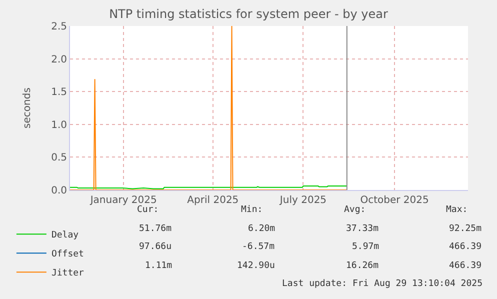 Image resolution: width=497 pixels, height=299 pixels. What do you see at coordinates (59, 191) in the screenshot?
I see `y-tick-label: 0.0` at bounding box center [59, 191].